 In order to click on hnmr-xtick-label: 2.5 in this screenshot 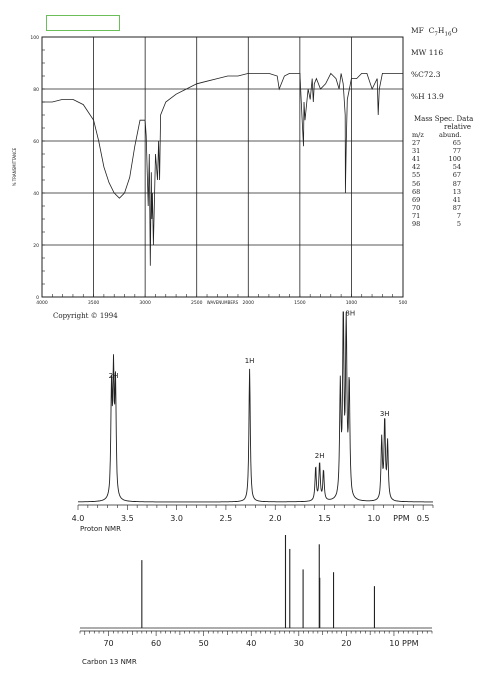, I will do `click(226, 518)`.